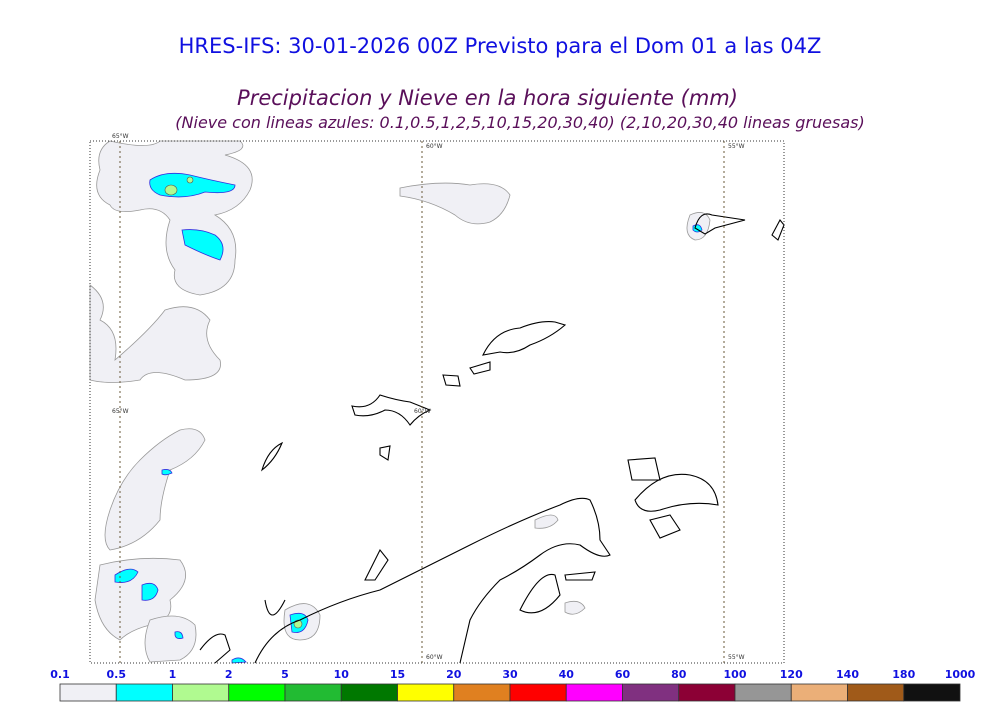  I want to click on meridian-label-55w: 55°W, so click(736, 146).